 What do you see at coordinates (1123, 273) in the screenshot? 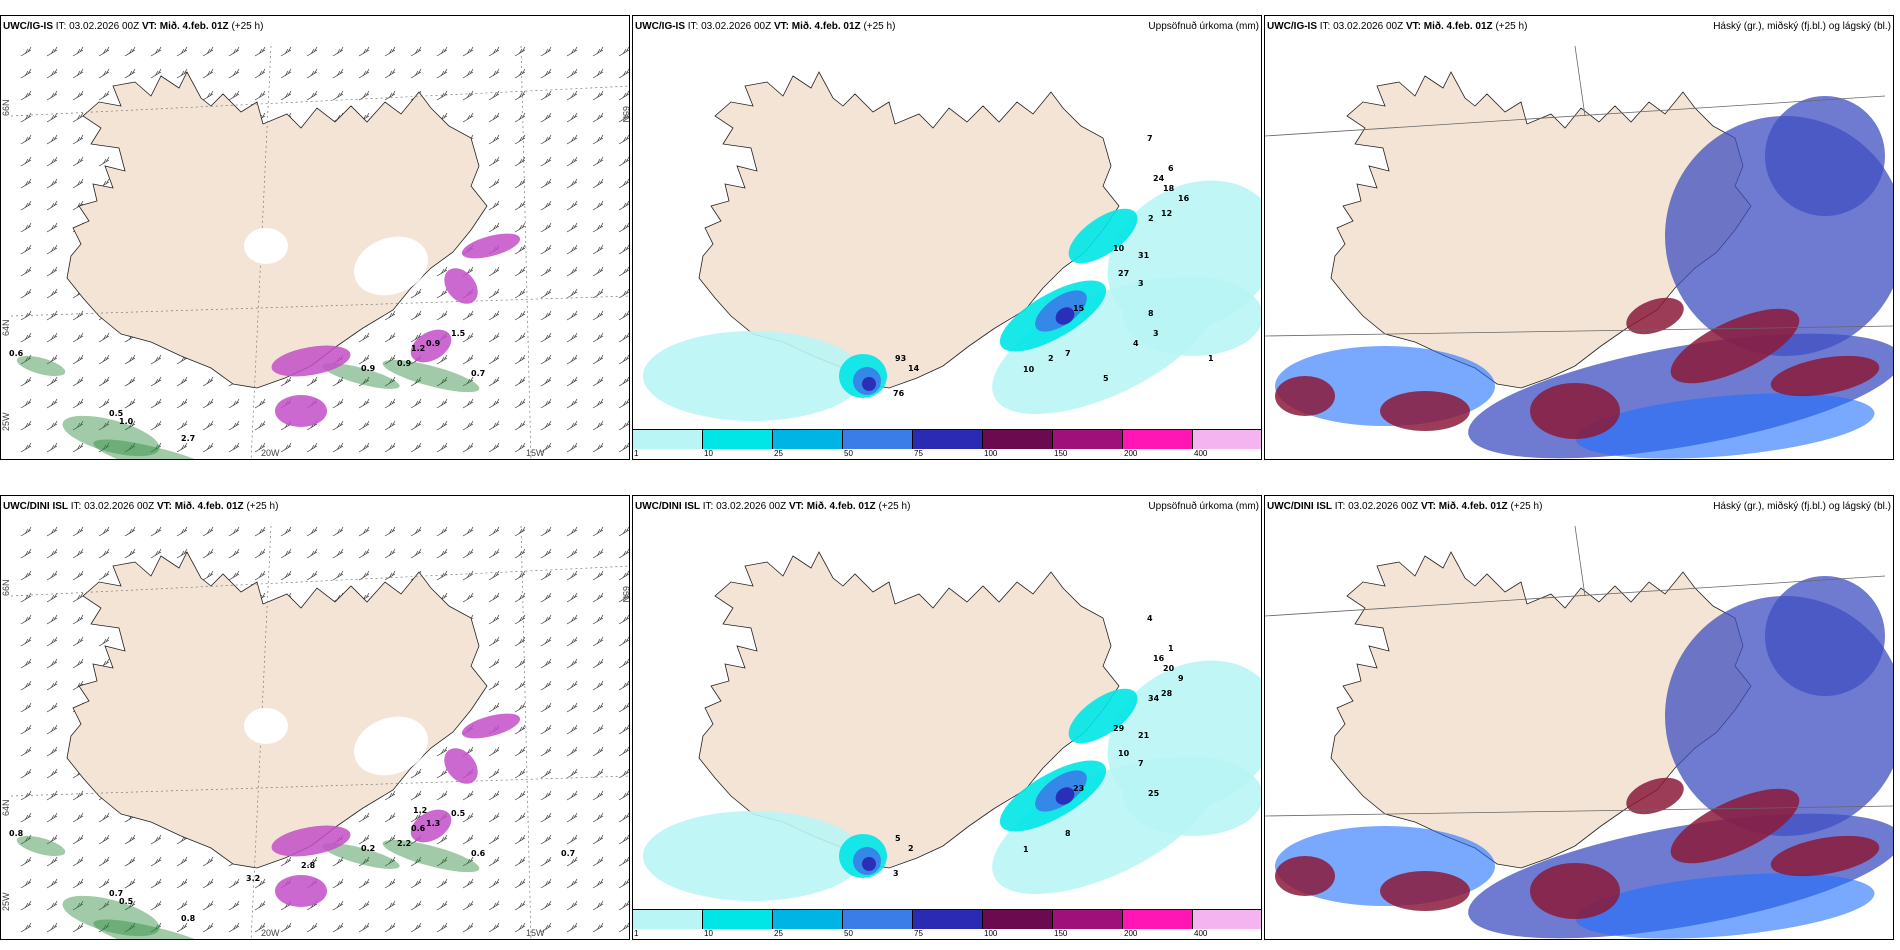
I see `map-value-label: 27` at bounding box center [1123, 273].